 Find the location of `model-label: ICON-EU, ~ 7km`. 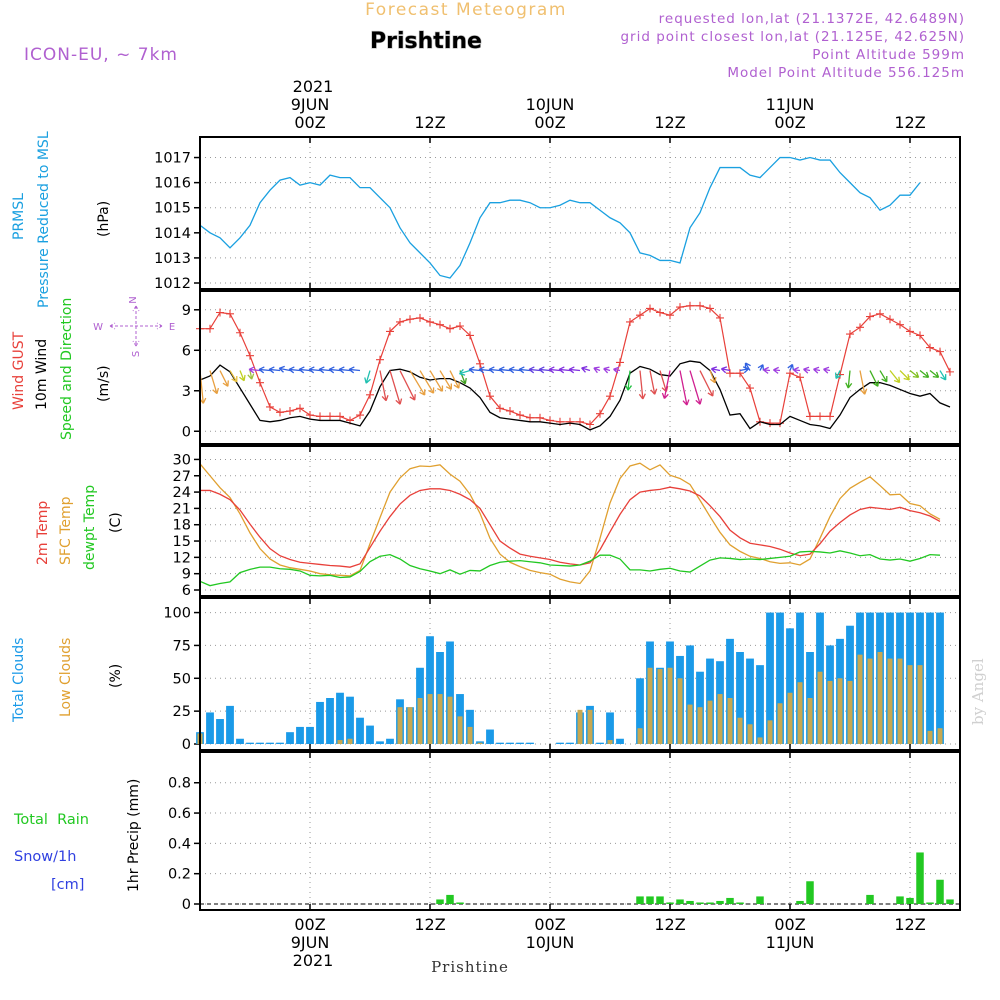

model-label: ICON-EU, ~ 7km is located at coordinates (101, 55).